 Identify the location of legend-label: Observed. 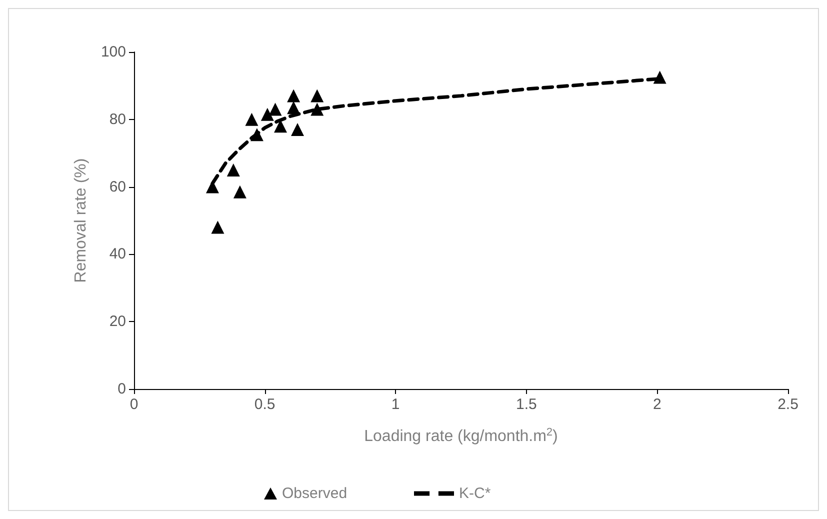
(315, 493).